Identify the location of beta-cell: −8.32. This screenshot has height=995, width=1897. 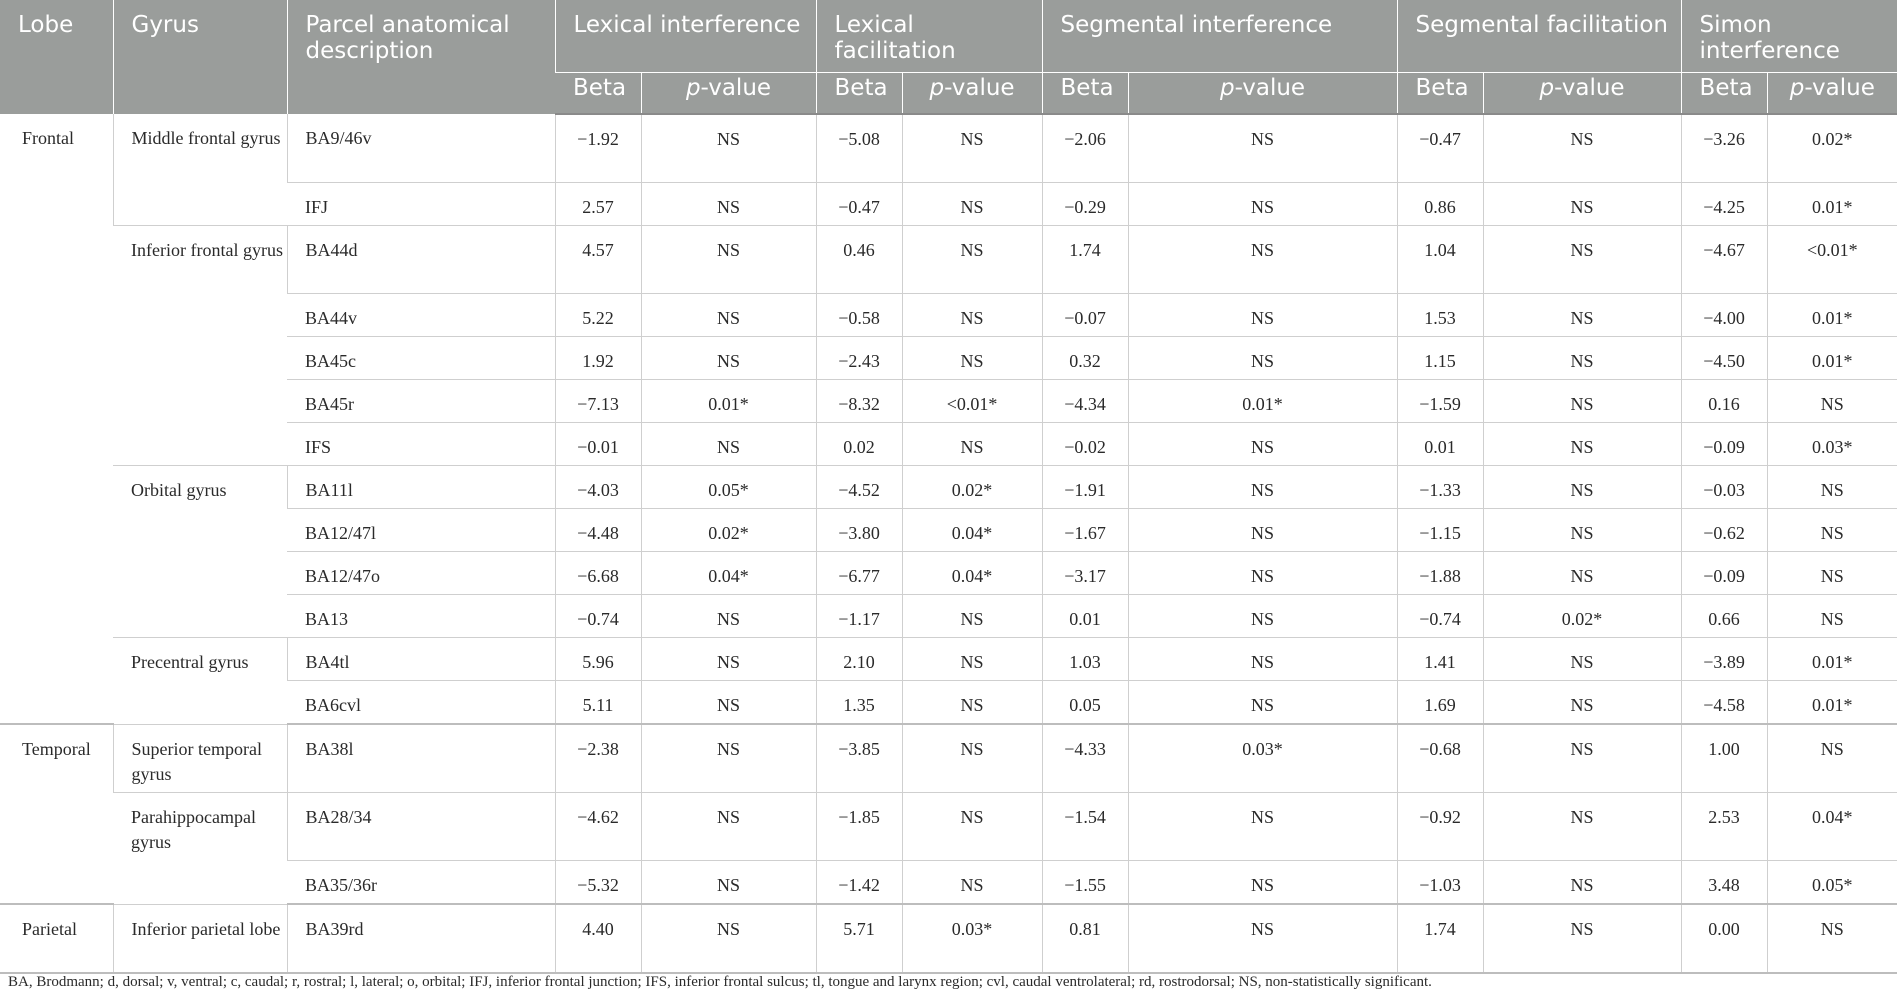
(859, 401).